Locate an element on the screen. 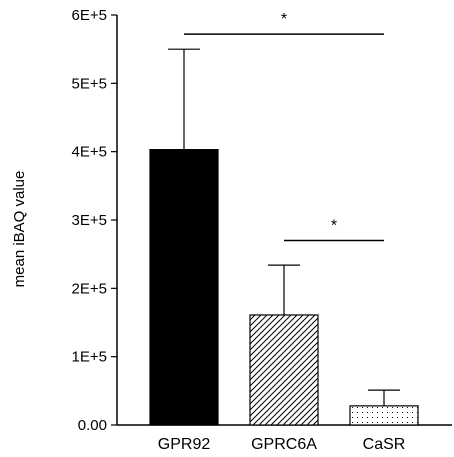 The width and height of the screenshot is (454, 457). x-tick-label: CaSR is located at coordinates (384, 444).